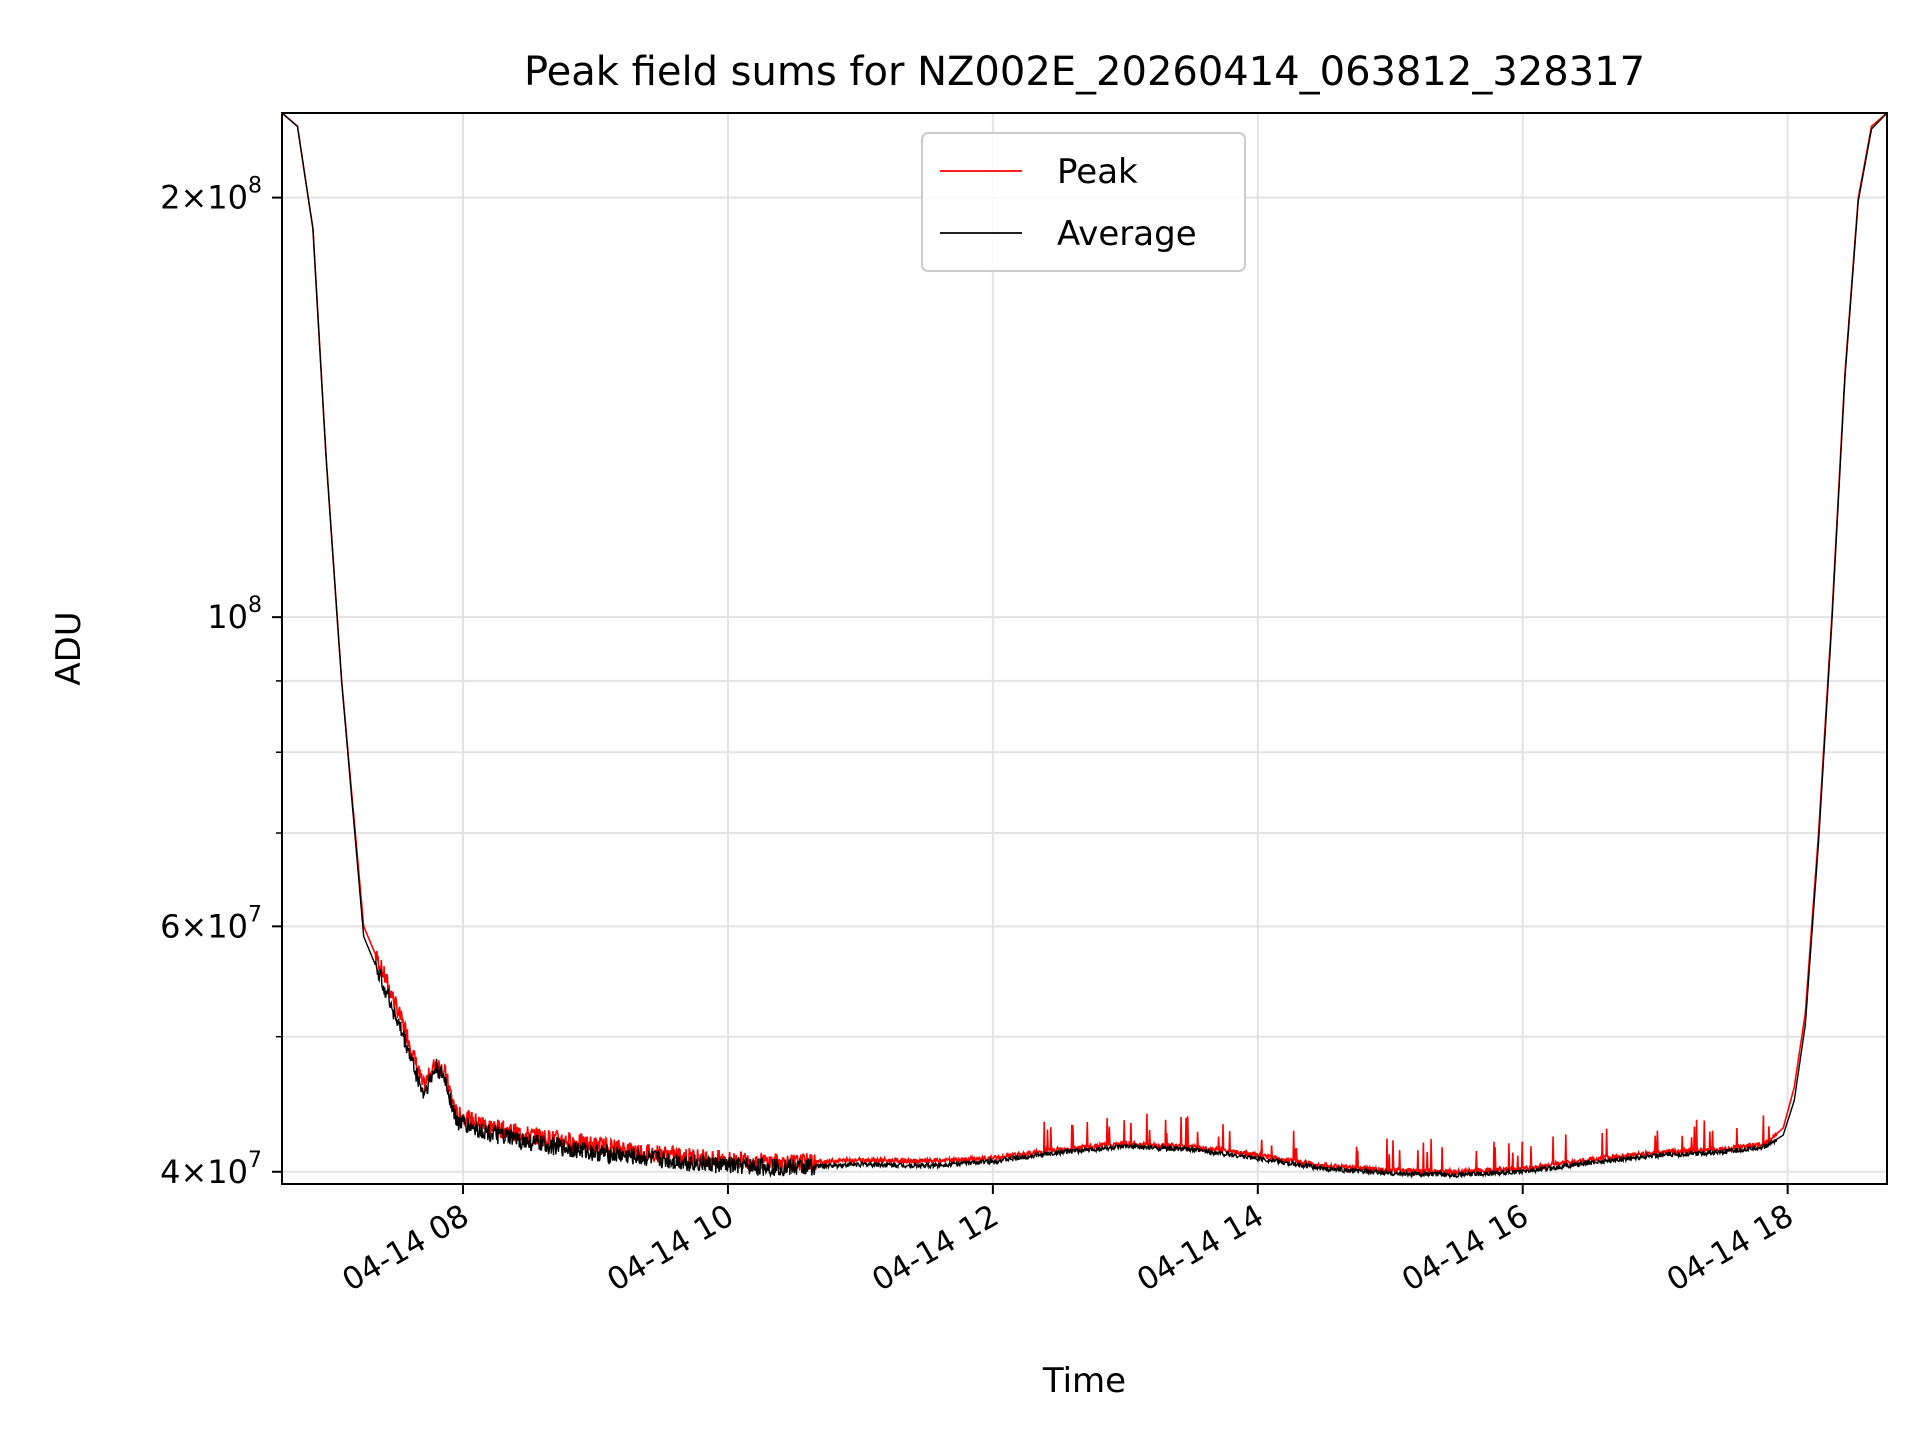 The width and height of the screenshot is (1920, 1440). What do you see at coordinates (170, 1172) in the screenshot?
I see `y-tick-mantissa: 4` at bounding box center [170, 1172].